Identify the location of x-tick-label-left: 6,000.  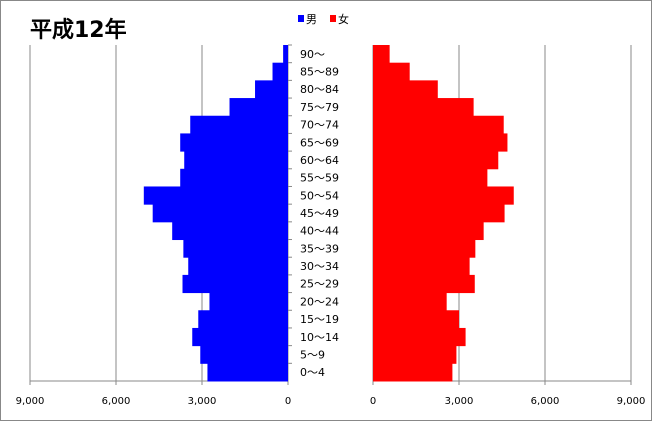
(116, 401).